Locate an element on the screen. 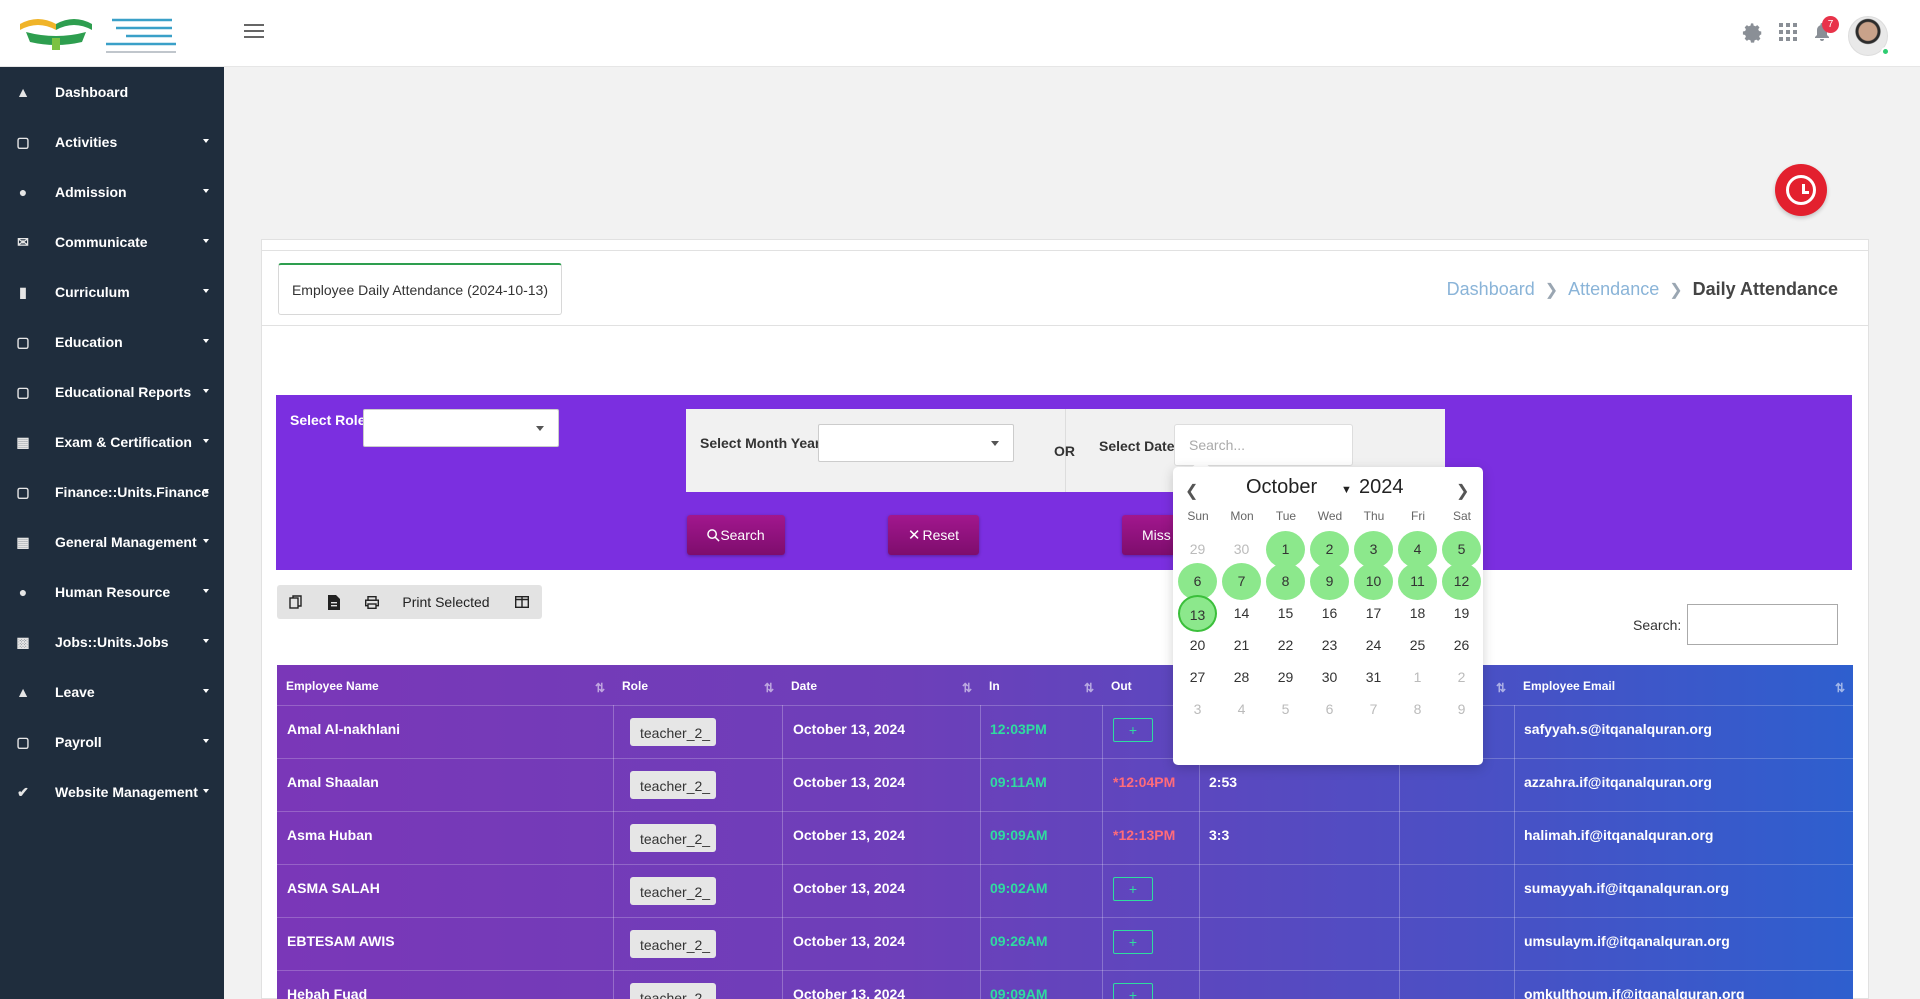  calendar-day: 19 is located at coordinates (1461, 613).